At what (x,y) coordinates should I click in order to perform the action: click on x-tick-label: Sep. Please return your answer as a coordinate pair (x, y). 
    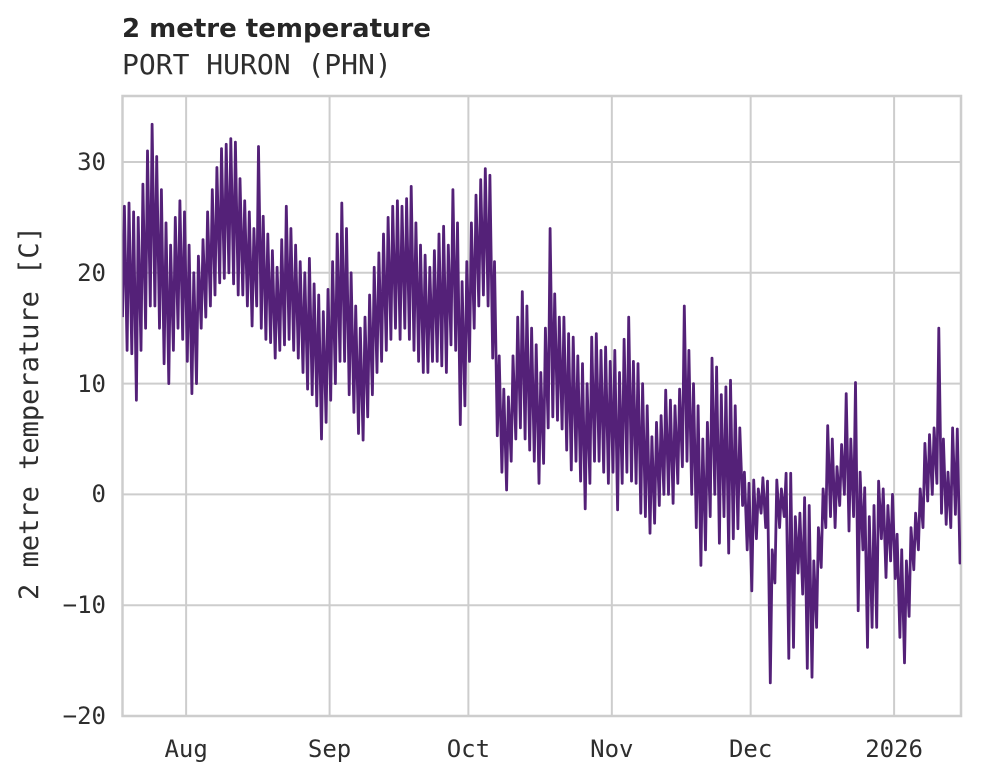
    Looking at the image, I should click on (329, 749).